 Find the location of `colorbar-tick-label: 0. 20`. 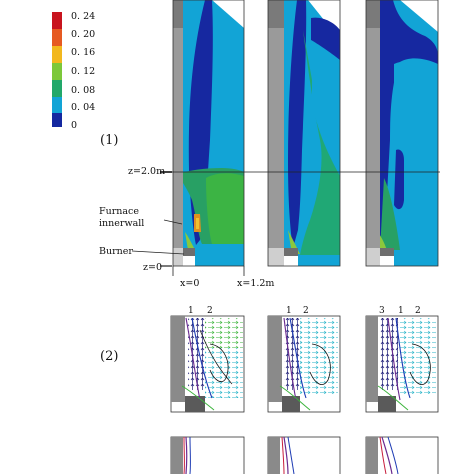

colorbar-tick-label: 0. 20 is located at coordinates (83, 34).